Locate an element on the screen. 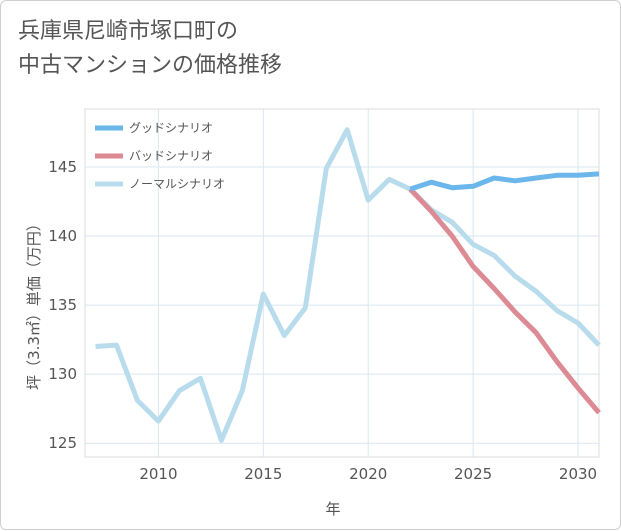 This screenshot has width=621, height=531. legend-item-good: グッドシナリオ is located at coordinates (154, 128).